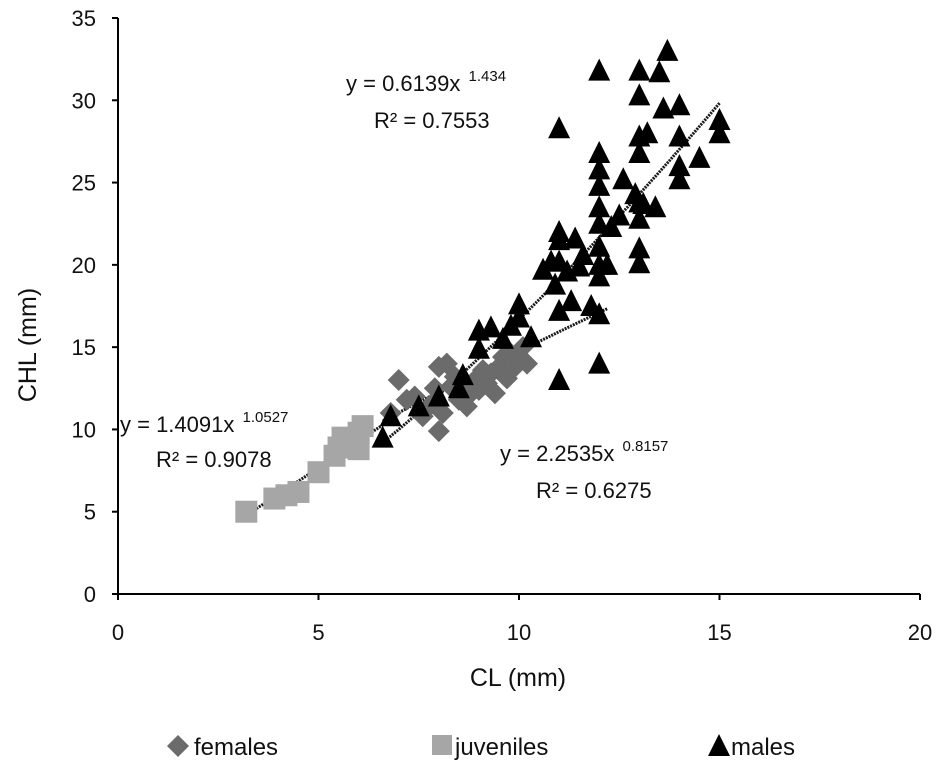 The image size is (948, 774). Describe the element at coordinates (236, 747) in the screenshot. I see `legend-label-females: females` at that location.